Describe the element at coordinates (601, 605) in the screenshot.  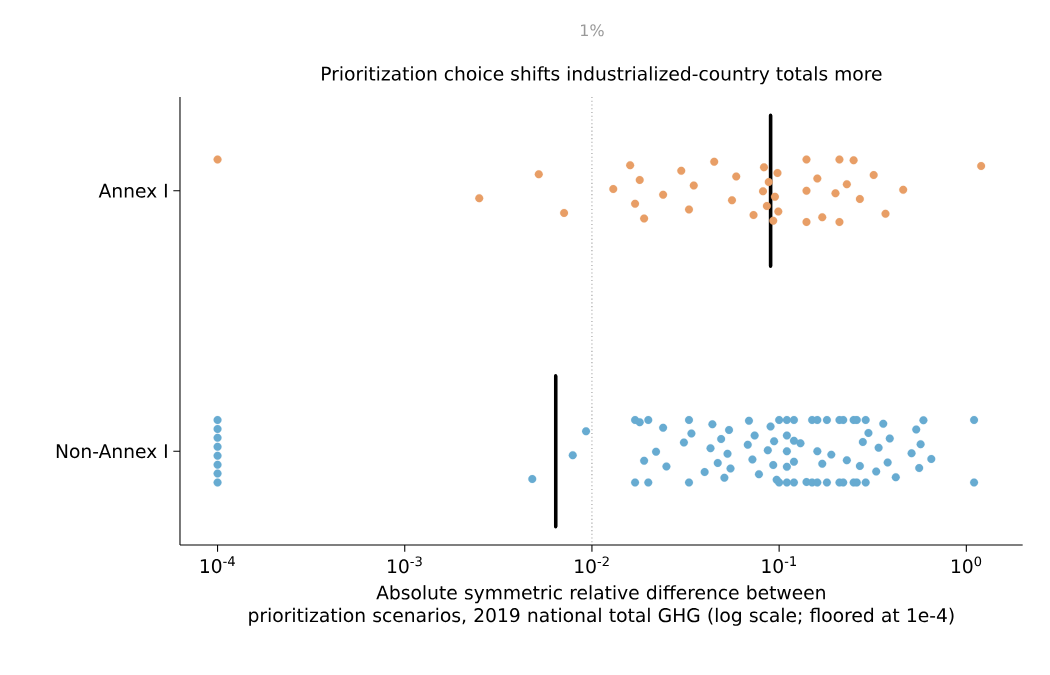
I see `x-axis-title: Absolute symmetric relative difference between prioritization scenarios, 2019 national total GHG (log scale; floored at 1e-4)` at that location.